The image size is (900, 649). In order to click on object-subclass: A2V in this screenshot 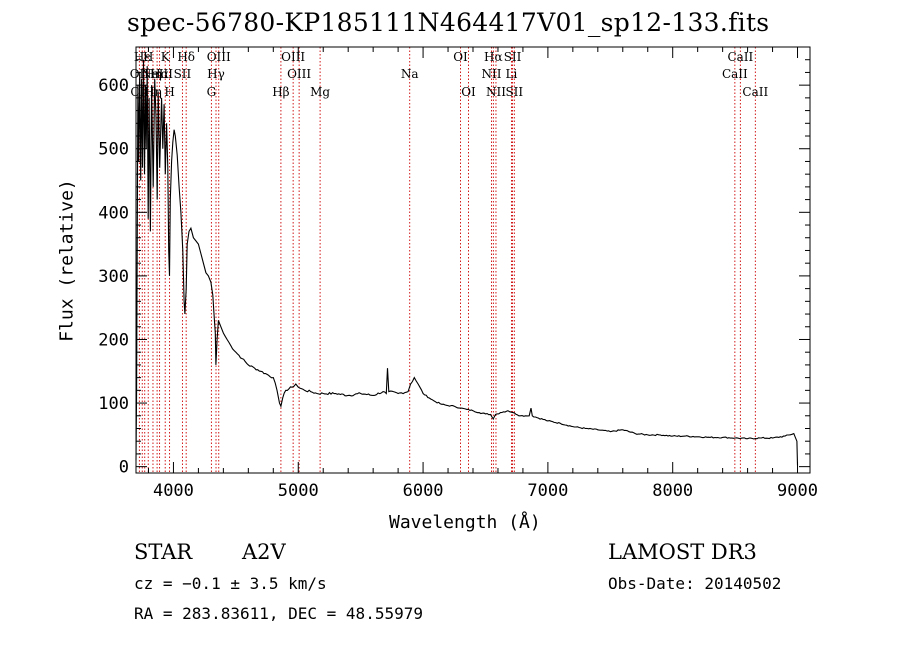, I will do `click(264, 552)`.